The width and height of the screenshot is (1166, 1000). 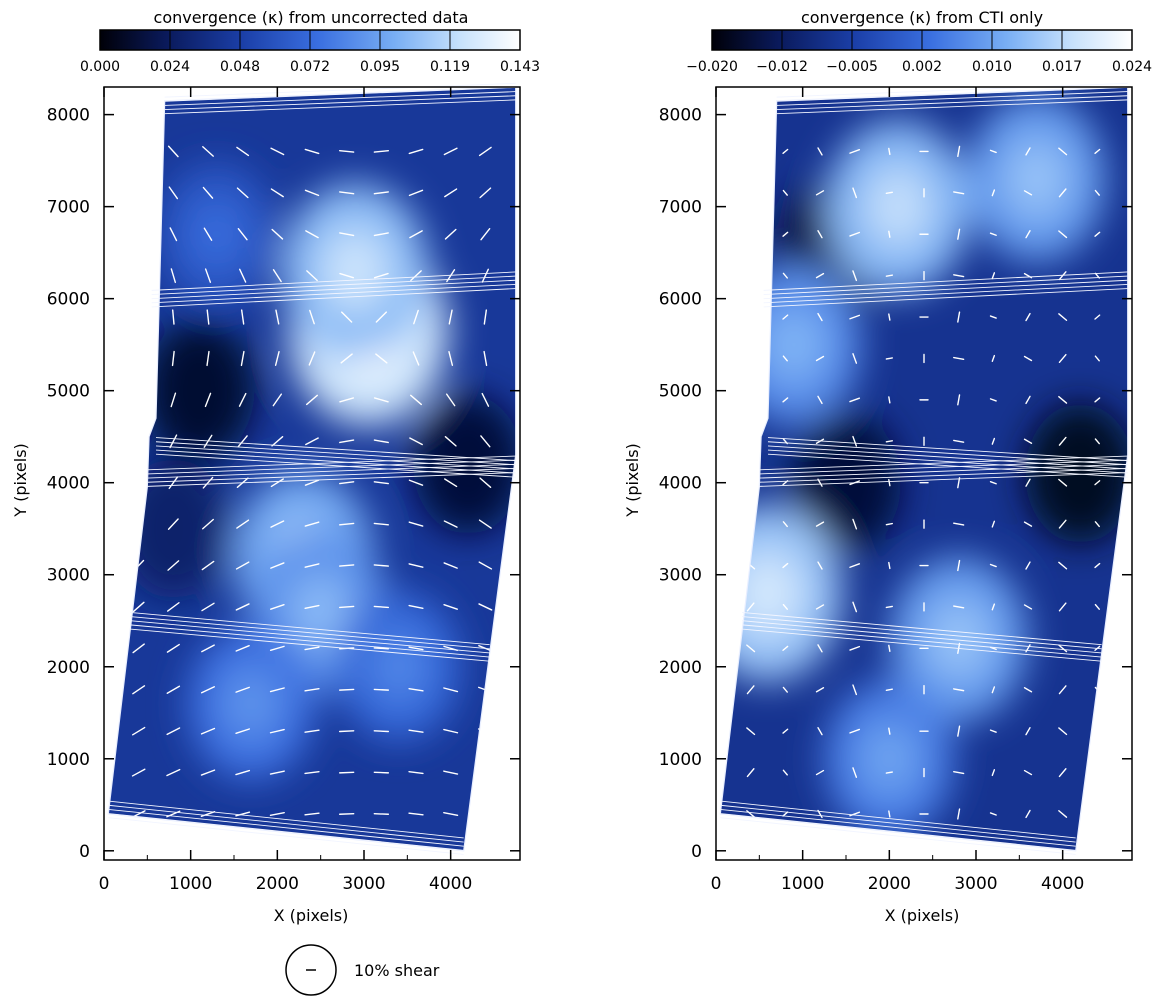 I want to click on y-tick-label: 0, so click(x=84, y=852).